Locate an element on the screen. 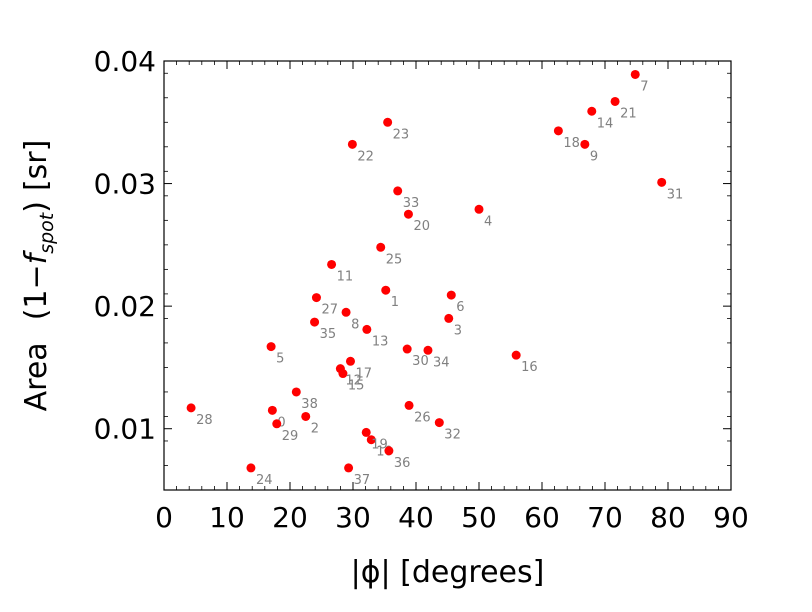  point-label: 37 is located at coordinates (362, 480).